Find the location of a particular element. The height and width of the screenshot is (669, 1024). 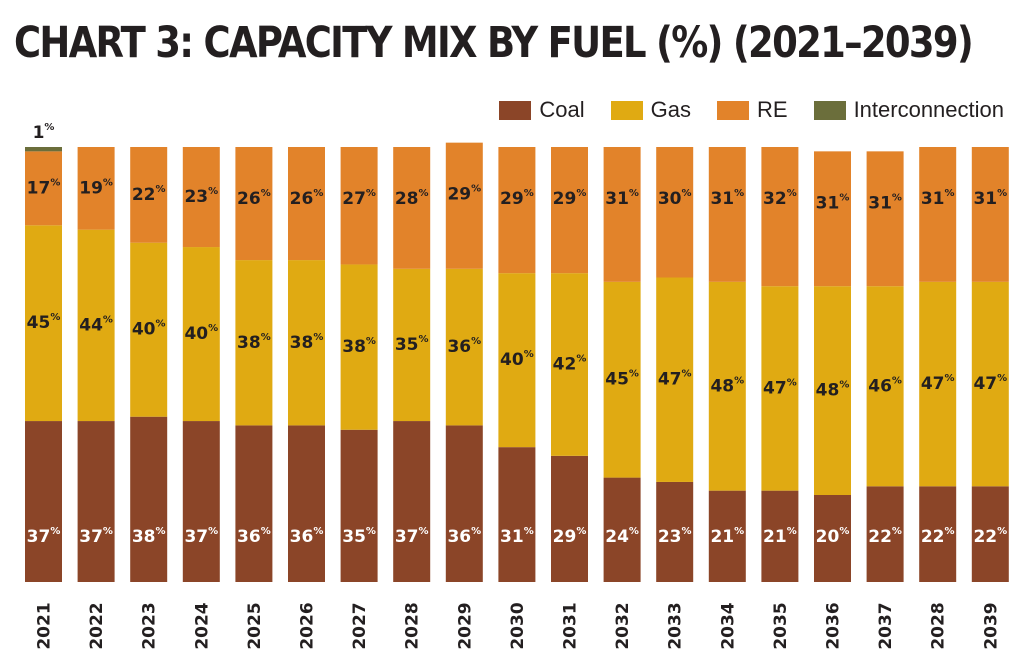

data-label: 28% is located at coordinates (412, 198).